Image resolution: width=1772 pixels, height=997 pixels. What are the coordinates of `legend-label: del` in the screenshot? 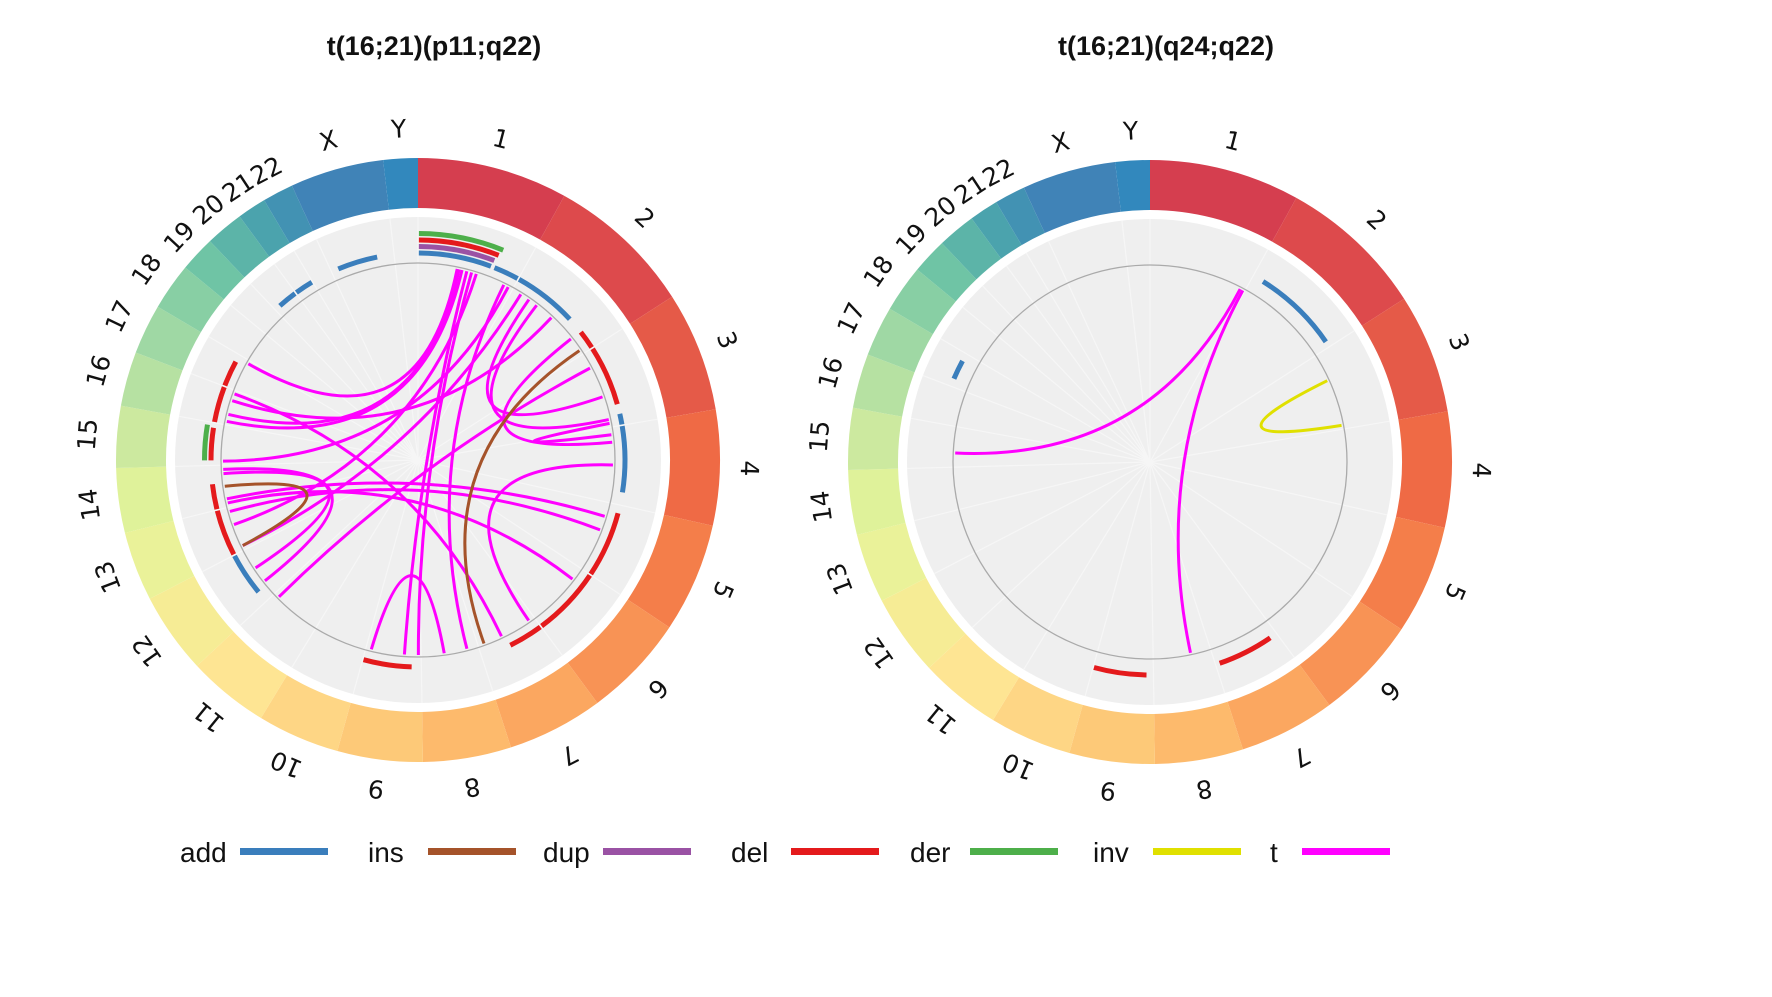 It's located at (749, 852).